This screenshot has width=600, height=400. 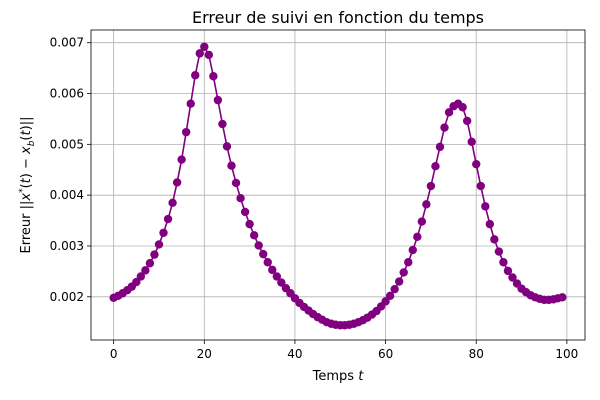 I want to click on y-tick-label: 0.006, so click(x=67, y=94).